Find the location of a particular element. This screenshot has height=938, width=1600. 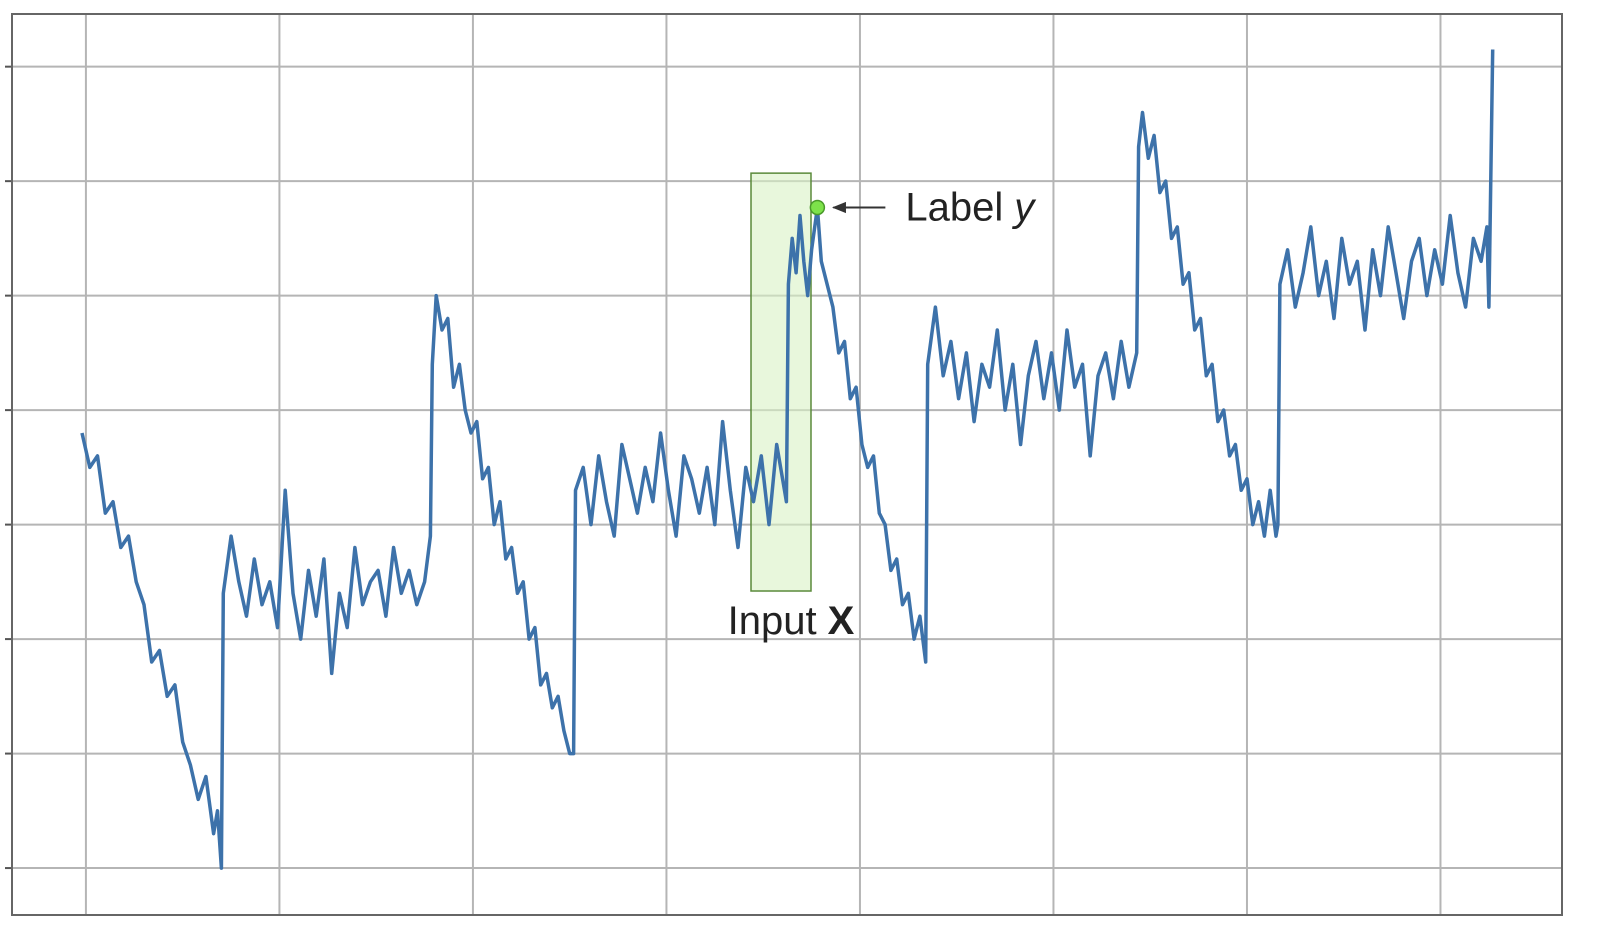

input-var: X is located at coordinates (841, 621).